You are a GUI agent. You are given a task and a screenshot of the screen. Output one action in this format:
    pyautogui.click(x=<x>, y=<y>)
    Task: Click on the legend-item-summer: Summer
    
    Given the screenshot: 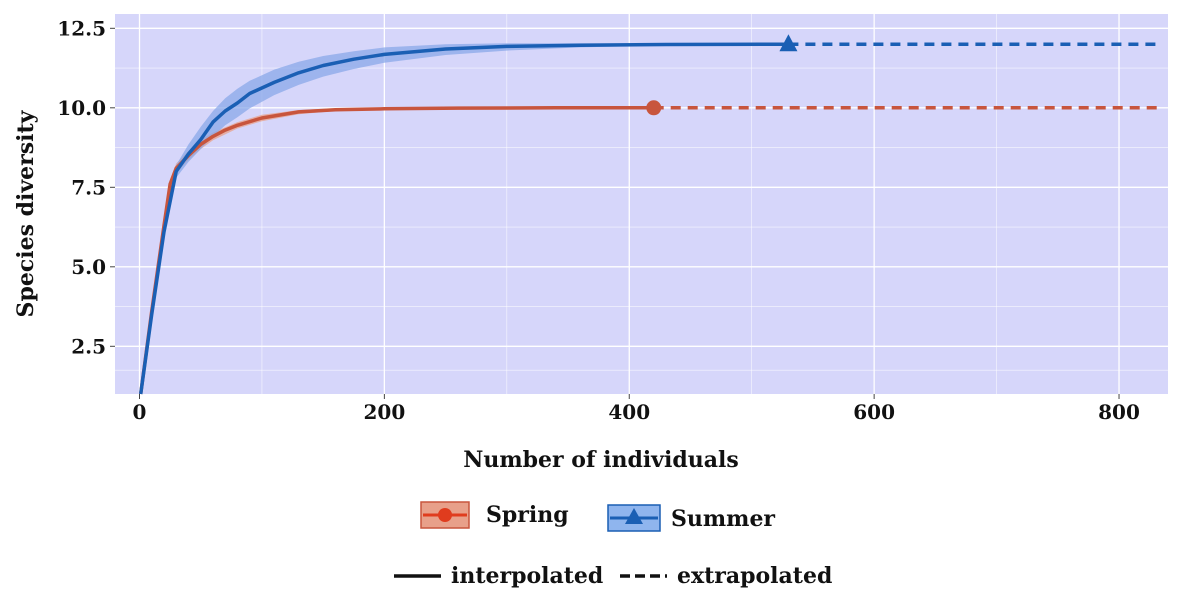 What is the action you would take?
    pyautogui.click(x=691, y=518)
    